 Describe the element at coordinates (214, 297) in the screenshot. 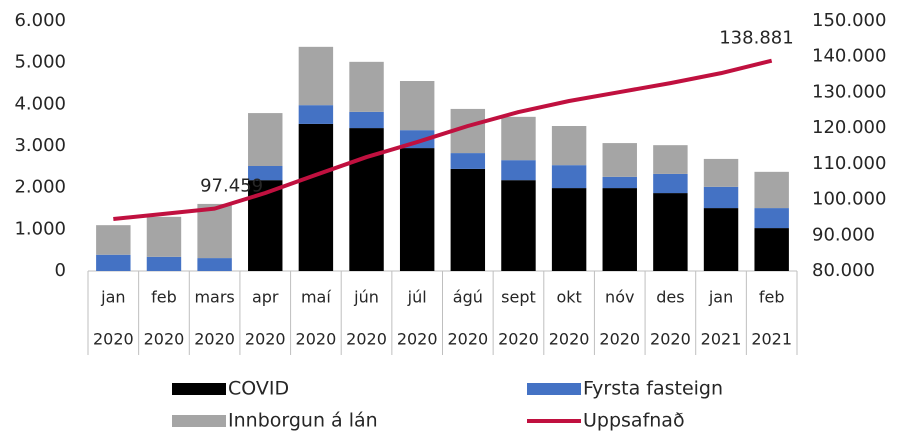

I see `x-tick-label: mars` at that location.